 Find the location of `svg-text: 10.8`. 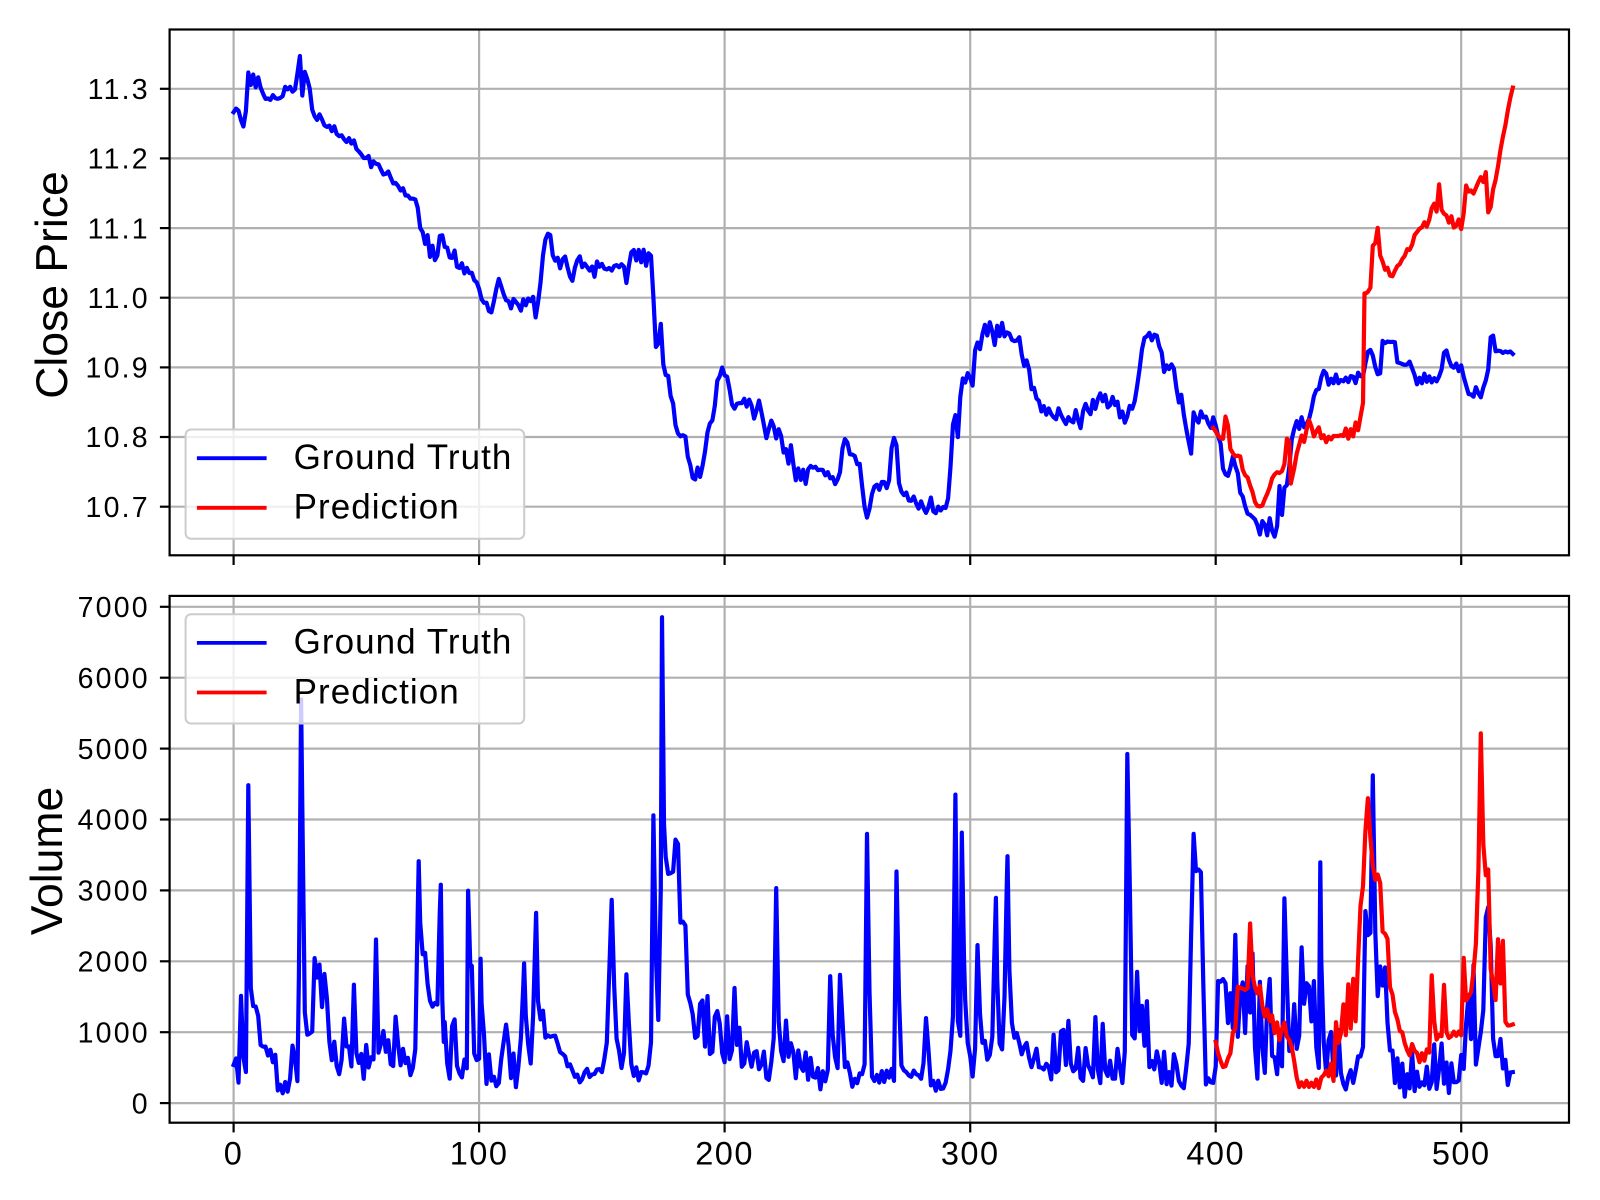

svg-text: 10.8 is located at coordinates (118, 438).